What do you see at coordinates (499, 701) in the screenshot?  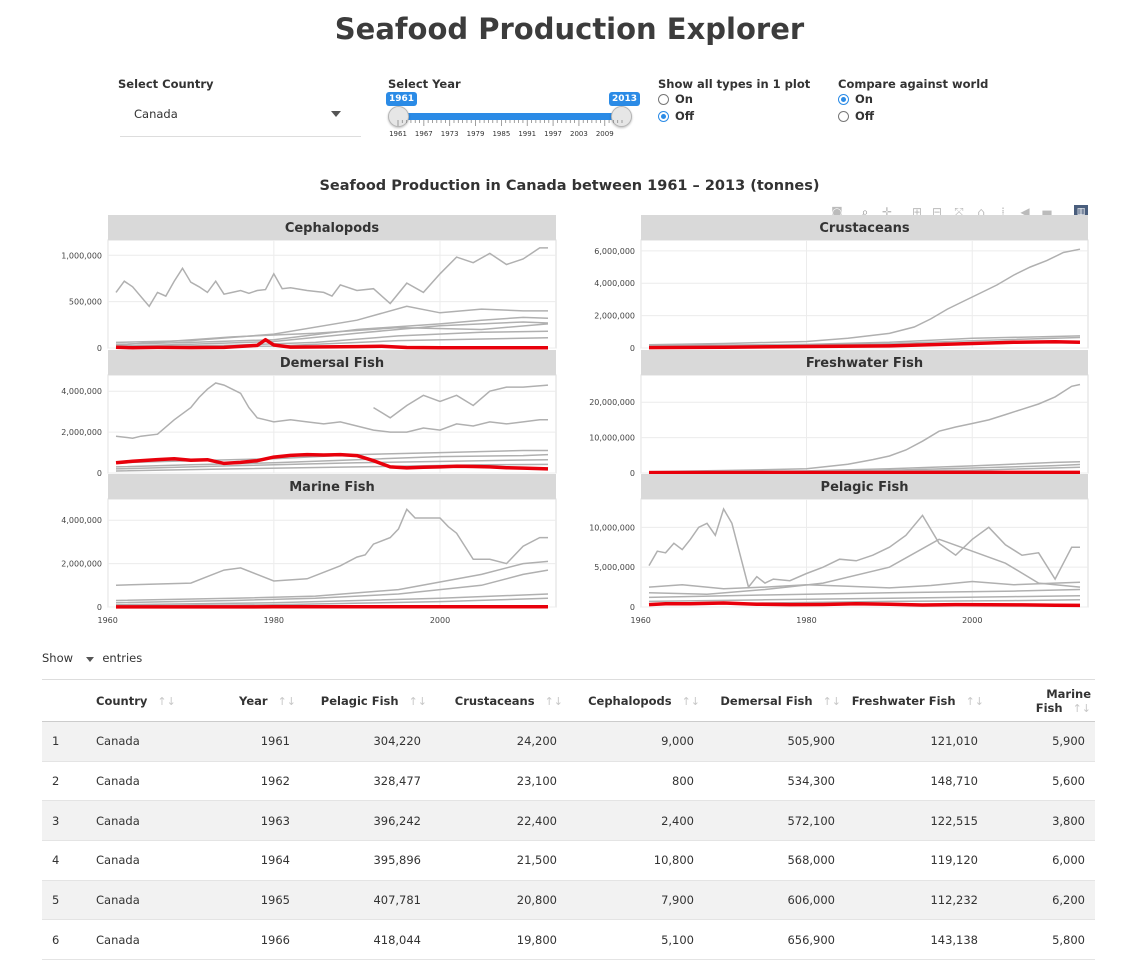 I see `column-header-crustaceans: Crustaceans↑↓` at bounding box center [499, 701].